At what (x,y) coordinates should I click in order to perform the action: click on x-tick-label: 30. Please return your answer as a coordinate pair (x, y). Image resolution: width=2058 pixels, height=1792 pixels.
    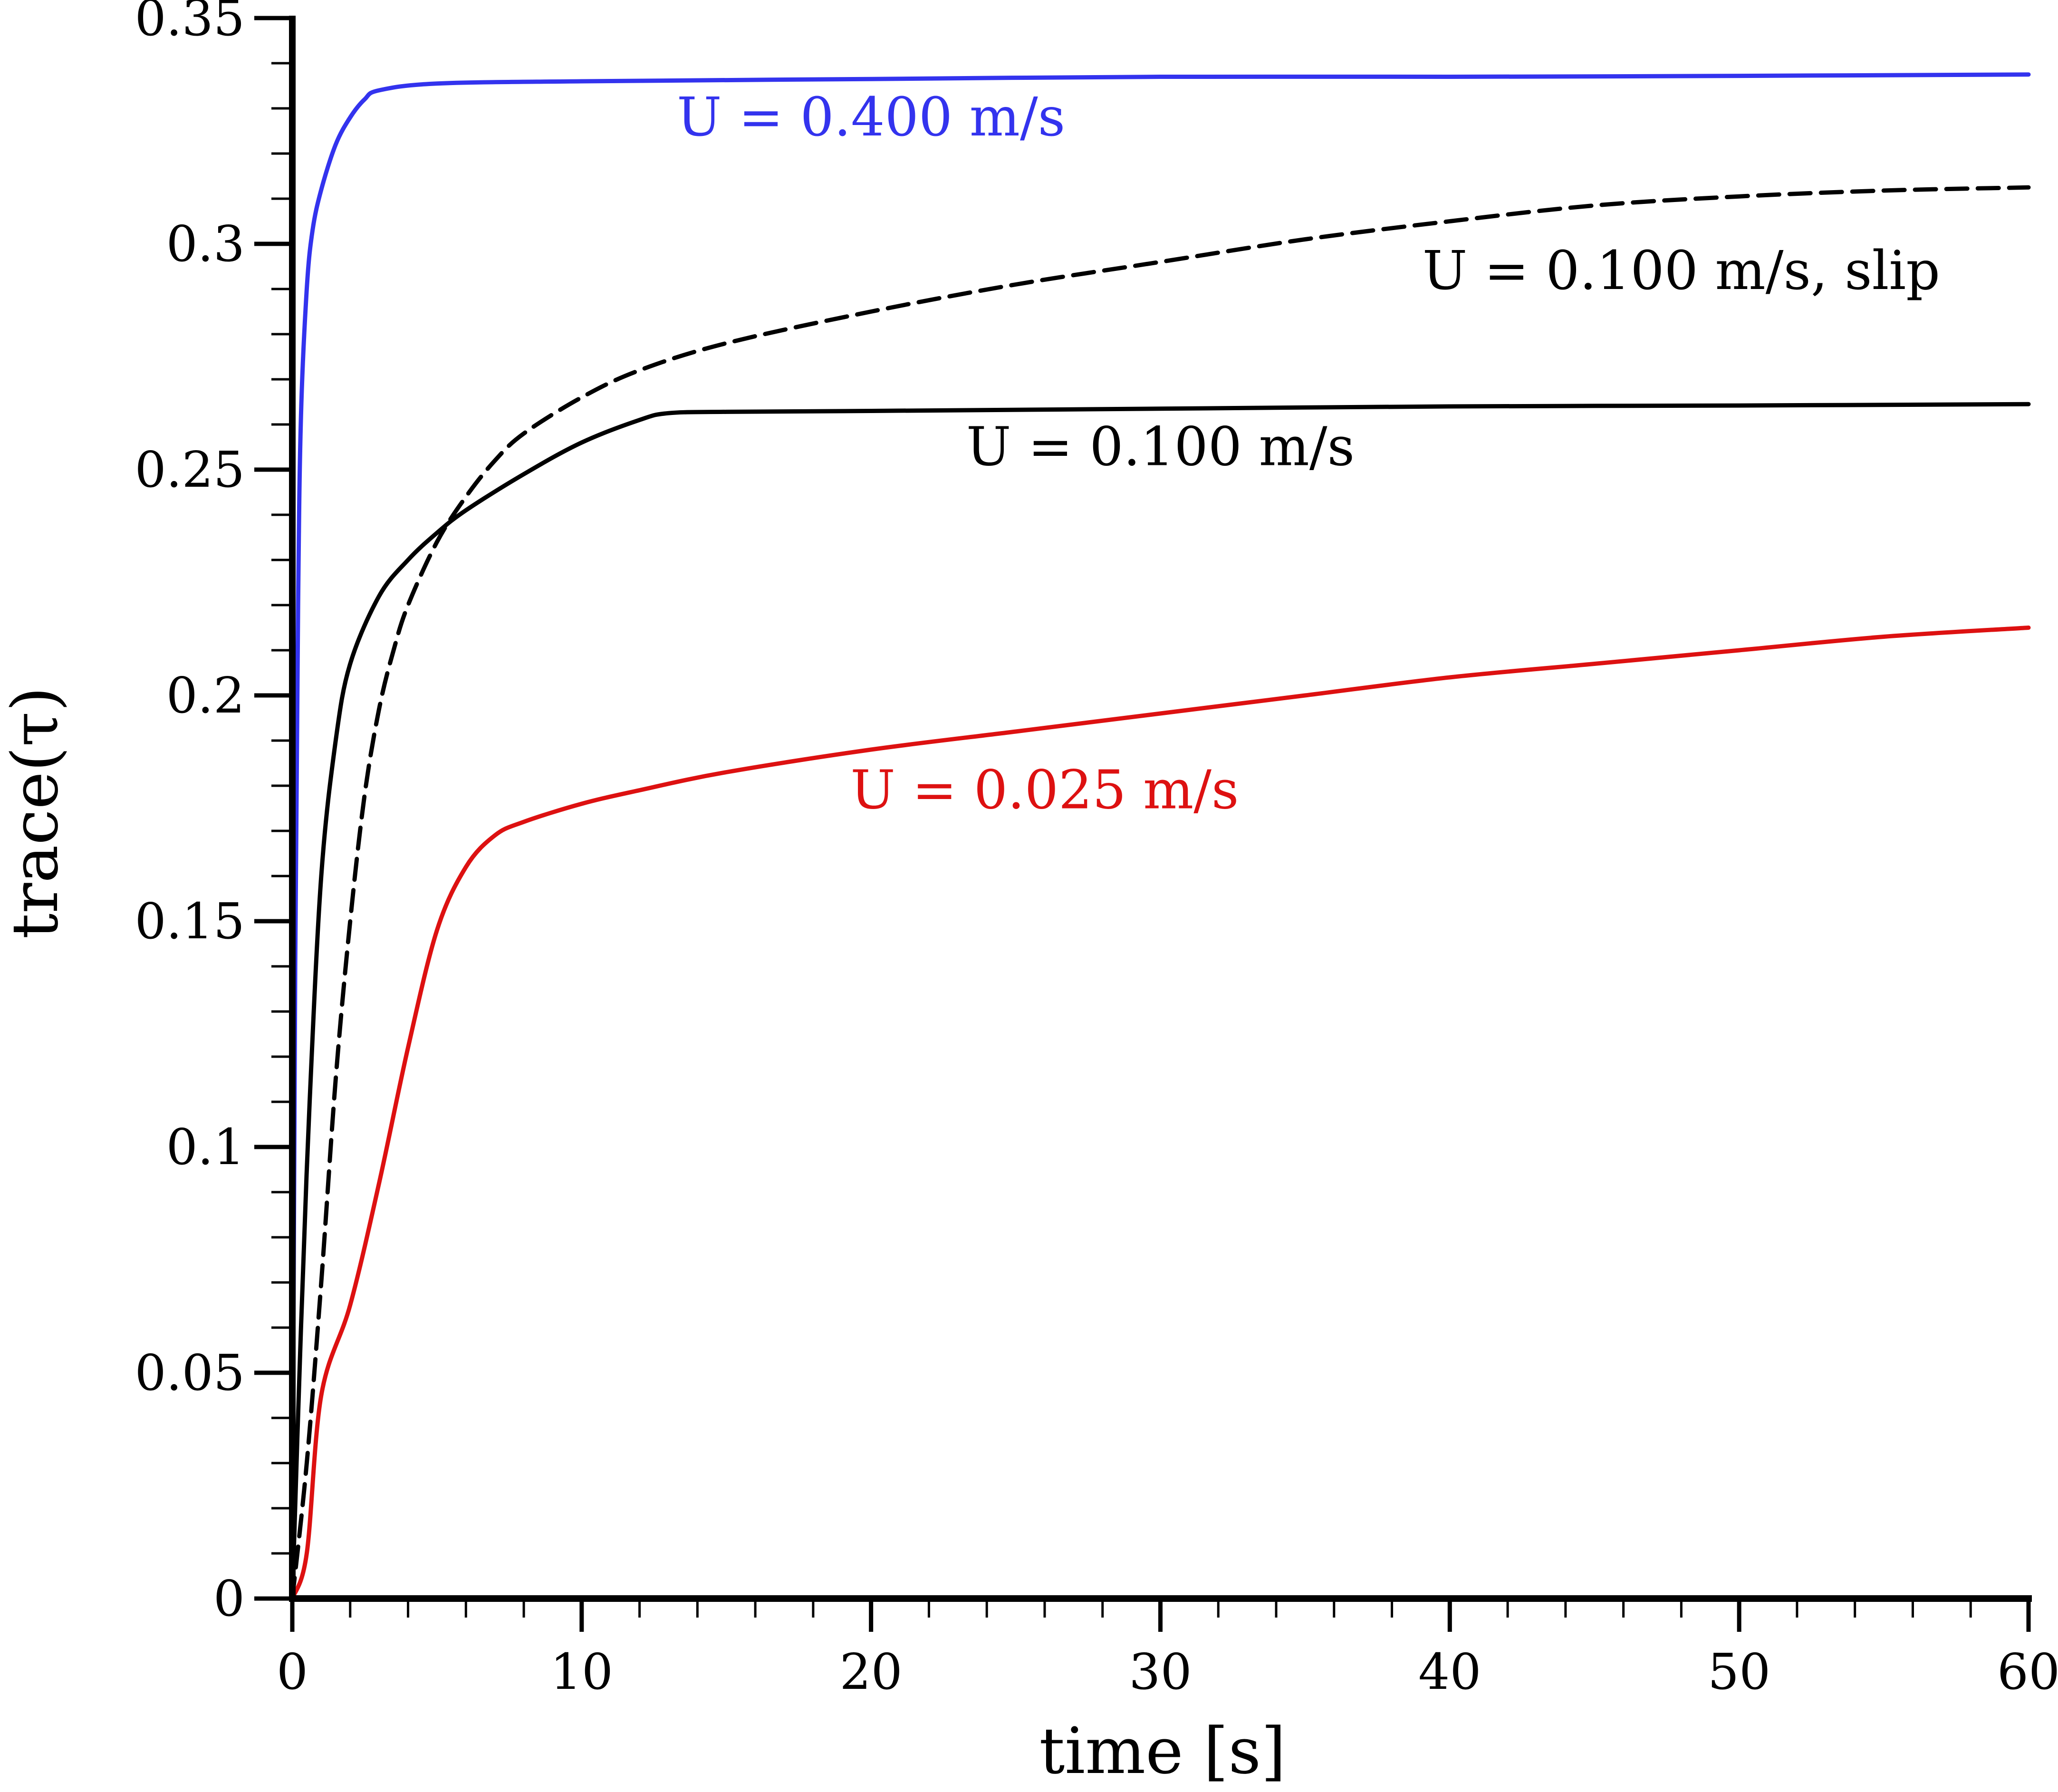
    Looking at the image, I should click on (1160, 1672).